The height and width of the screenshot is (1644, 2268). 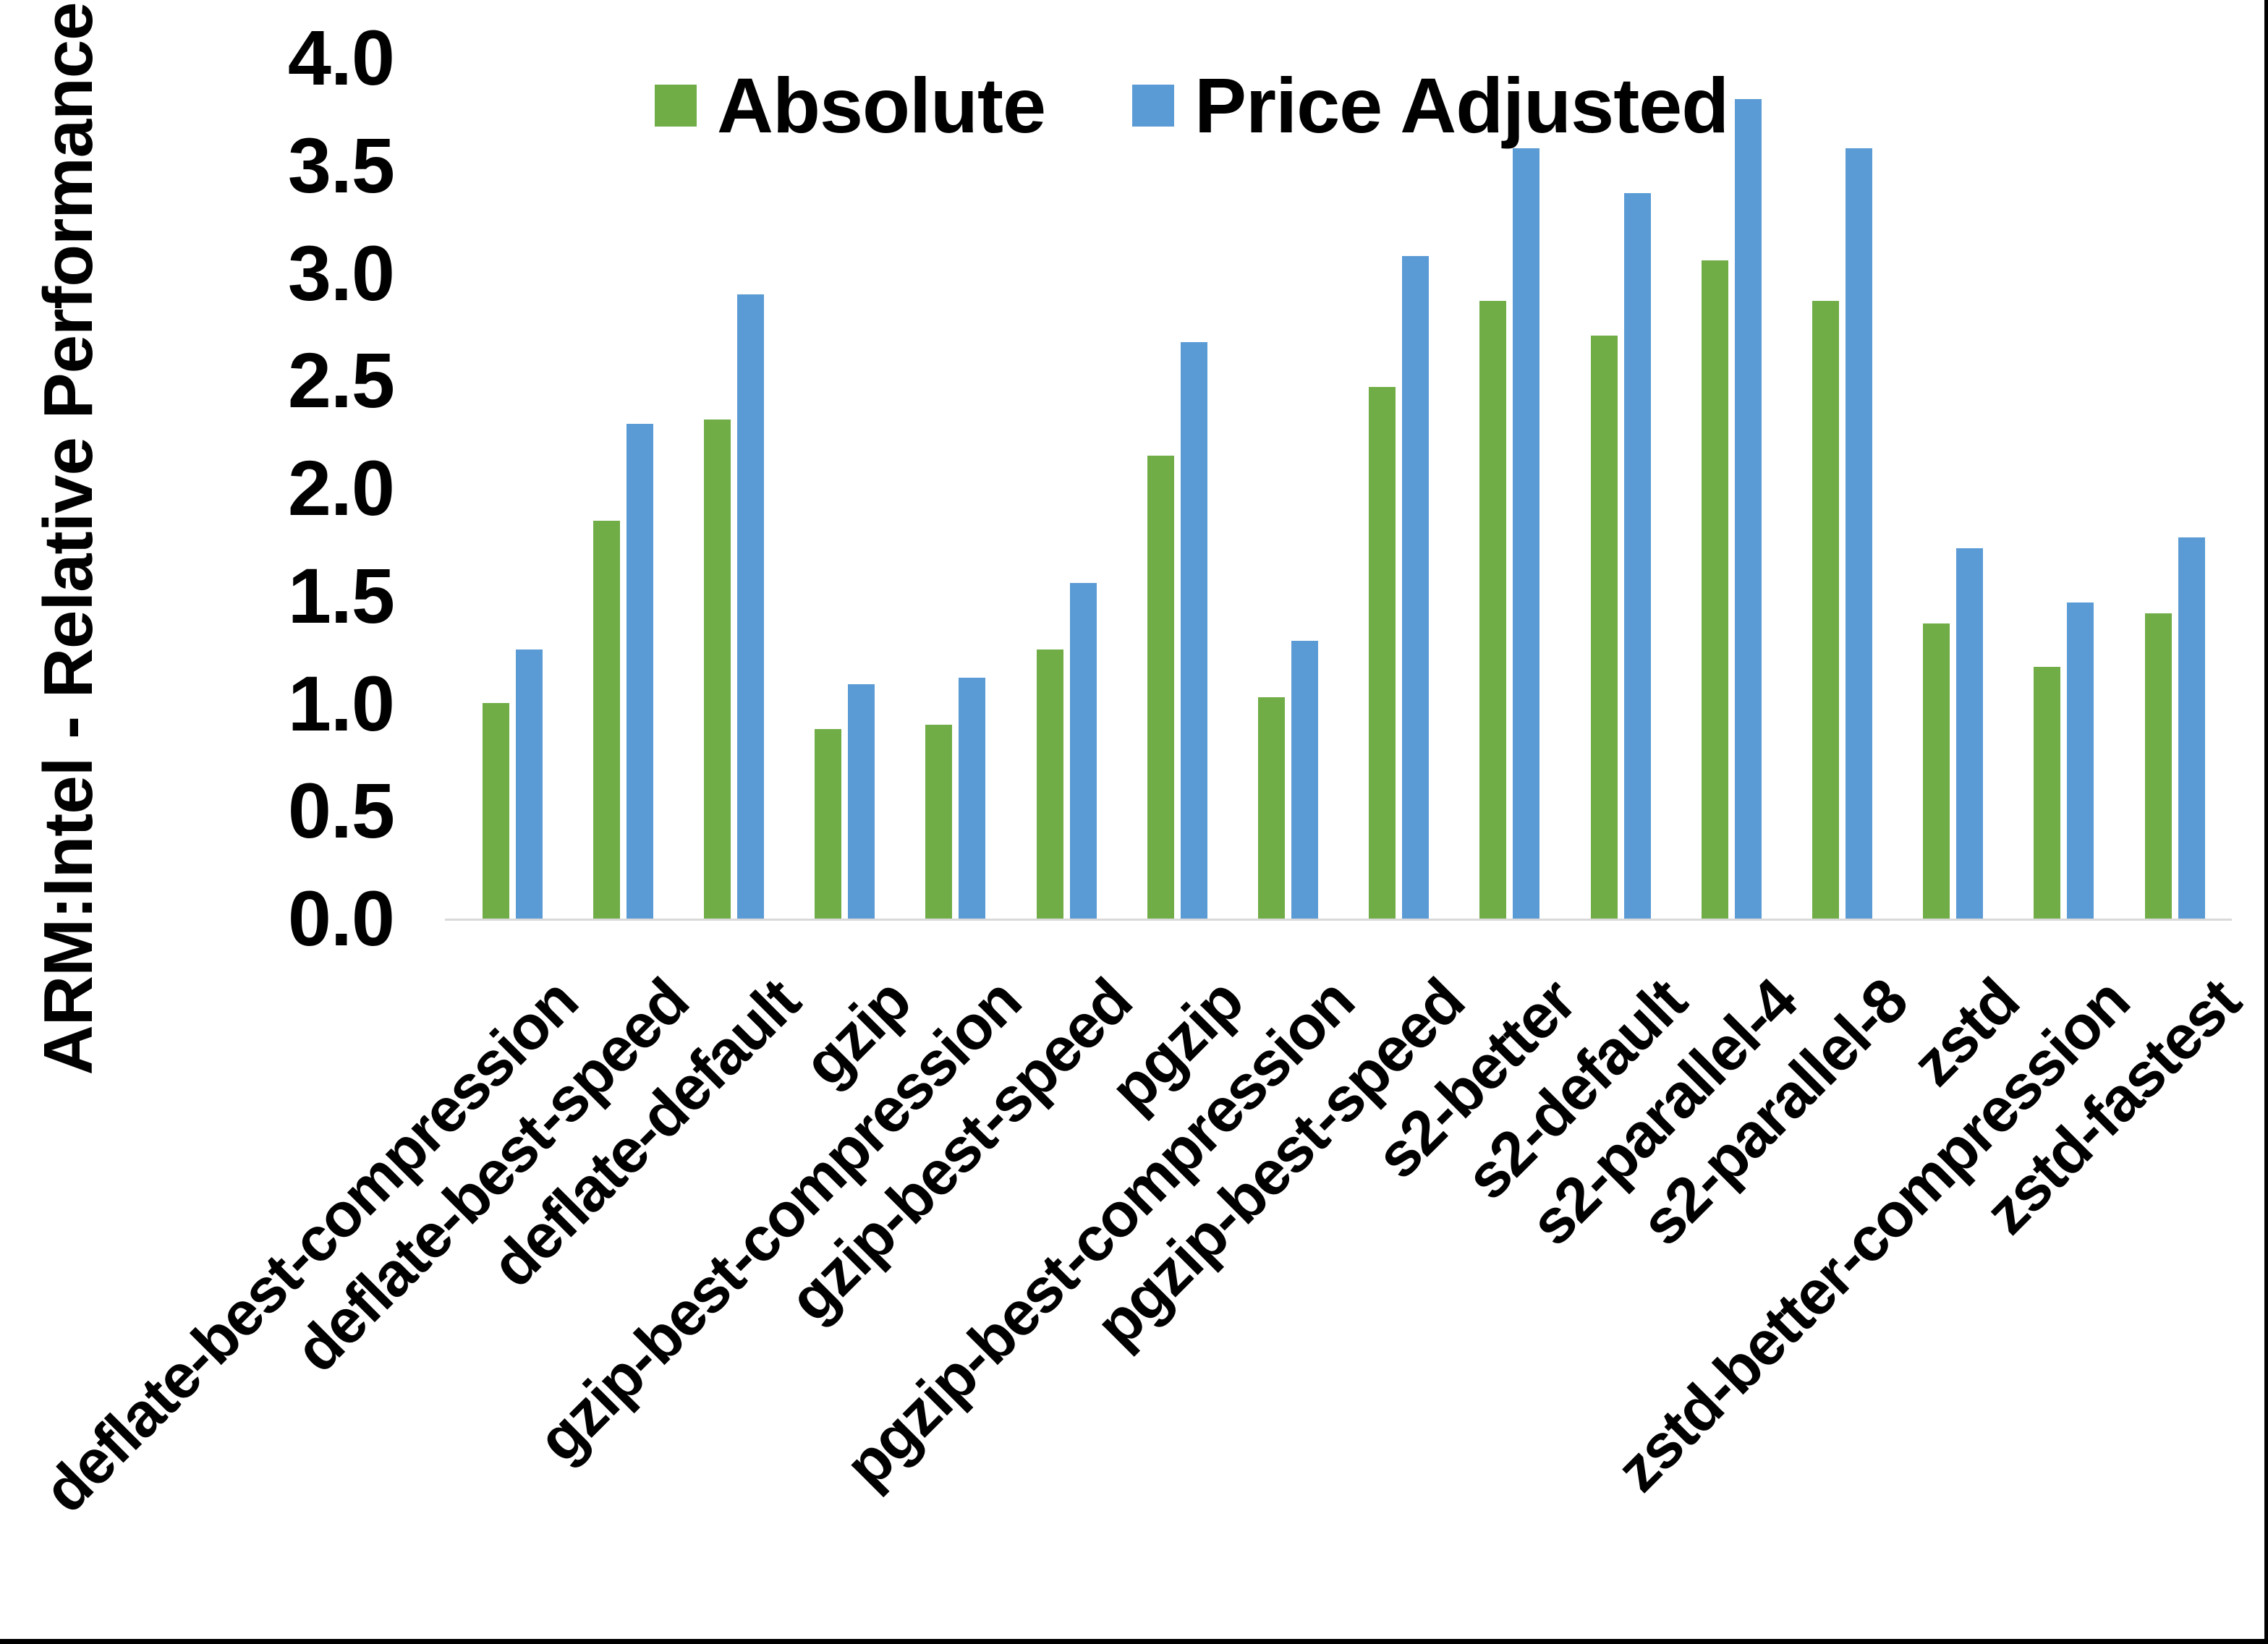 What do you see at coordinates (341, 703) in the screenshot?
I see `y-tick-label: 1.0` at bounding box center [341, 703].